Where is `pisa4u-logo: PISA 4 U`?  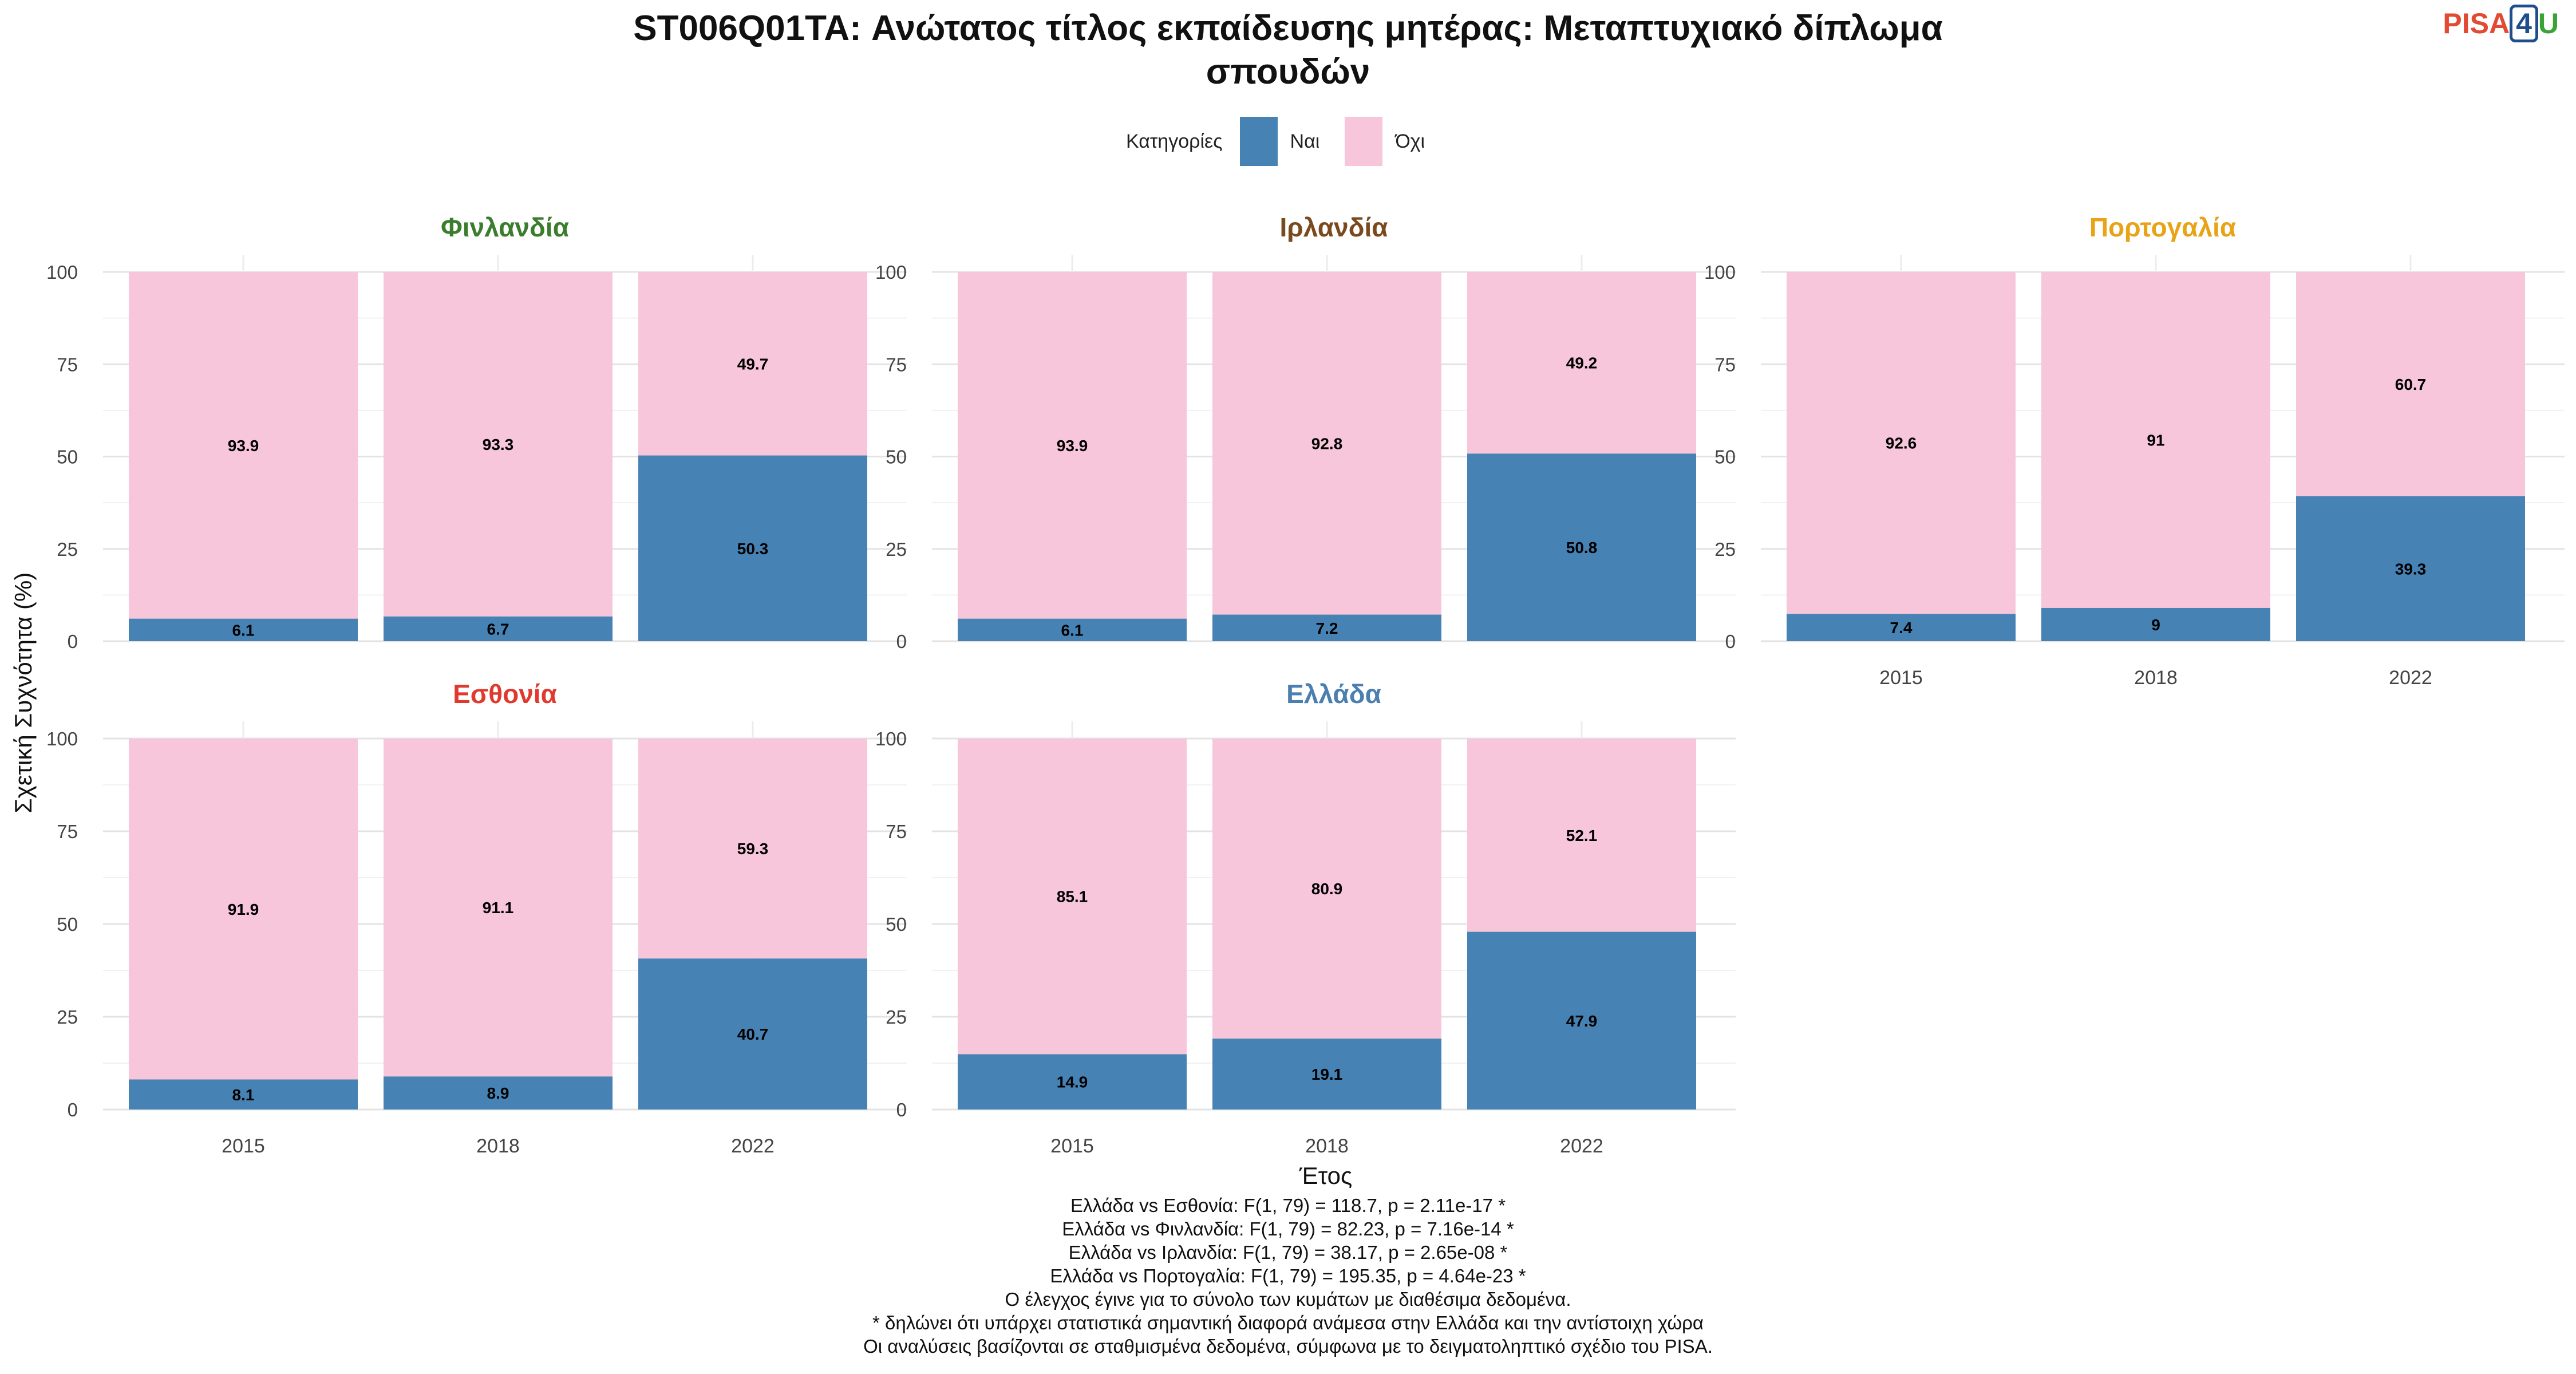
pisa4u-logo: PISA 4 U is located at coordinates (2501, 24).